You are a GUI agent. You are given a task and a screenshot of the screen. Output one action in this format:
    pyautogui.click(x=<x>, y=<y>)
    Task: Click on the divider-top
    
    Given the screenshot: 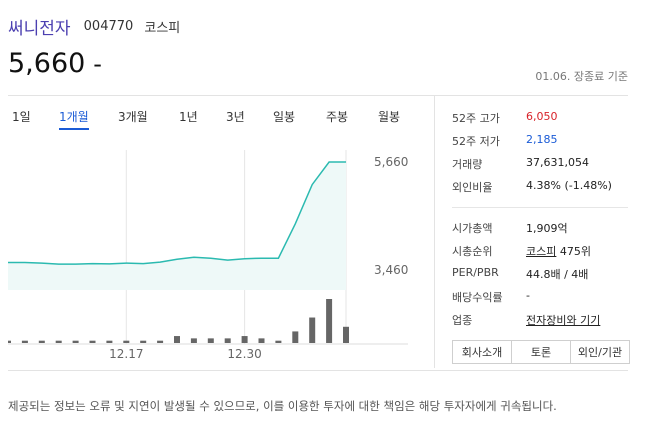 What is the action you would take?
    pyautogui.click(x=318, y=95)
    